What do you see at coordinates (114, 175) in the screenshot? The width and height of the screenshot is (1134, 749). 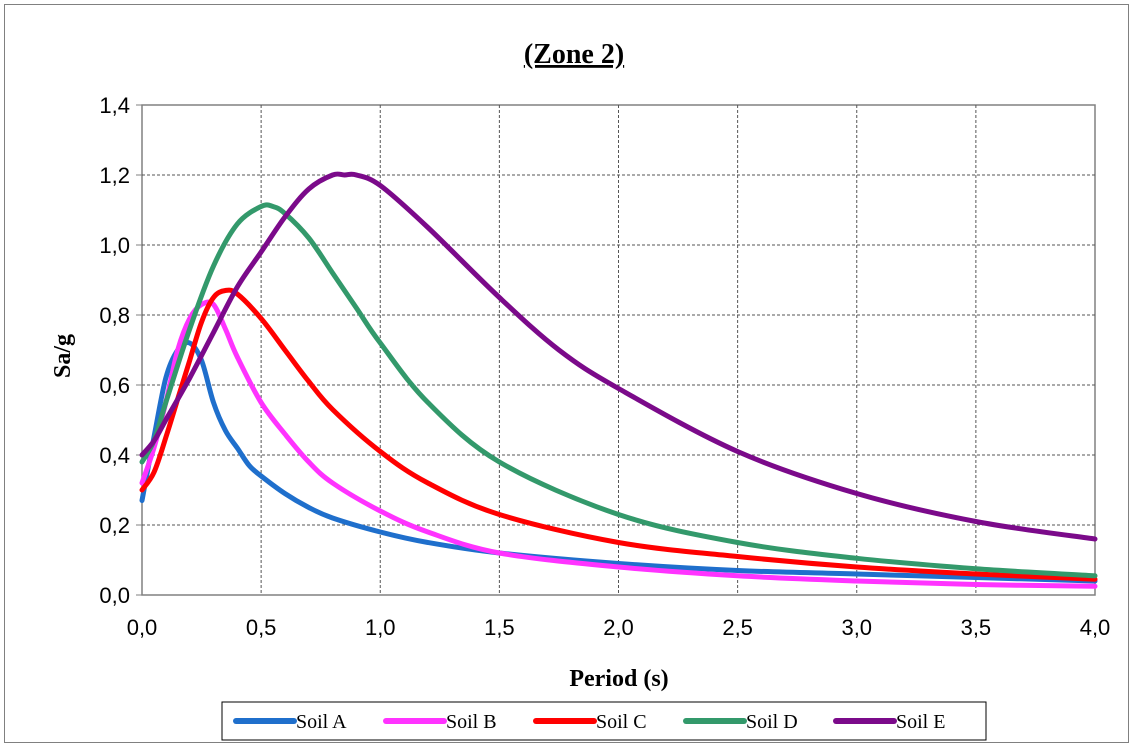 I see `y-tick-label: 1,2` at bounding box center [114, 175].